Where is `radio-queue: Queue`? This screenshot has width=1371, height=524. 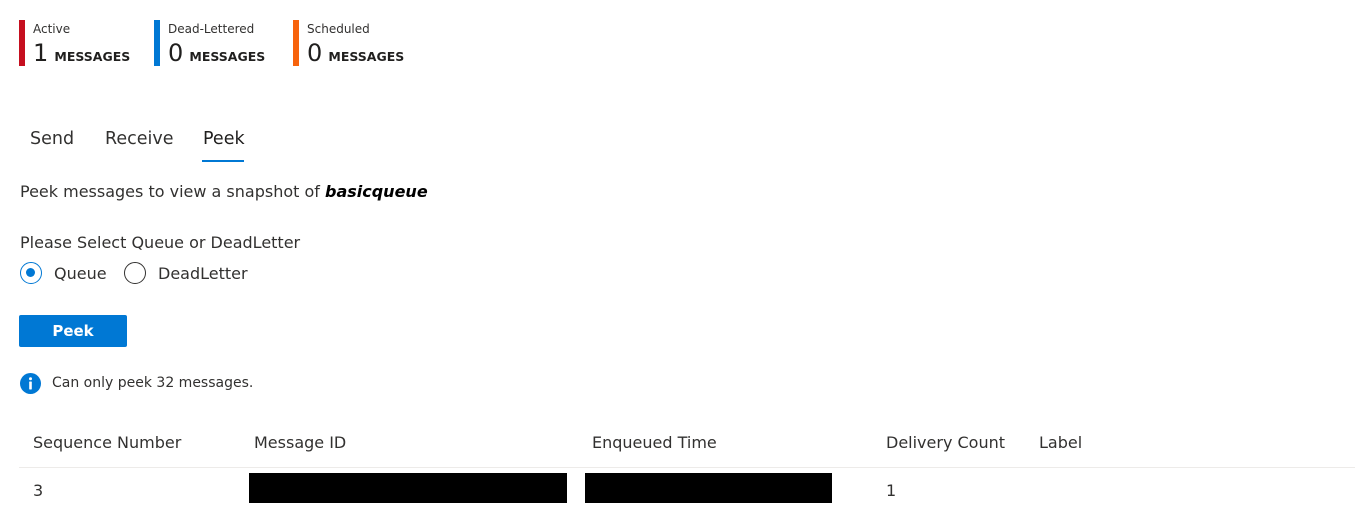 radio-queue: Queue is located at coordinates (63, 273).